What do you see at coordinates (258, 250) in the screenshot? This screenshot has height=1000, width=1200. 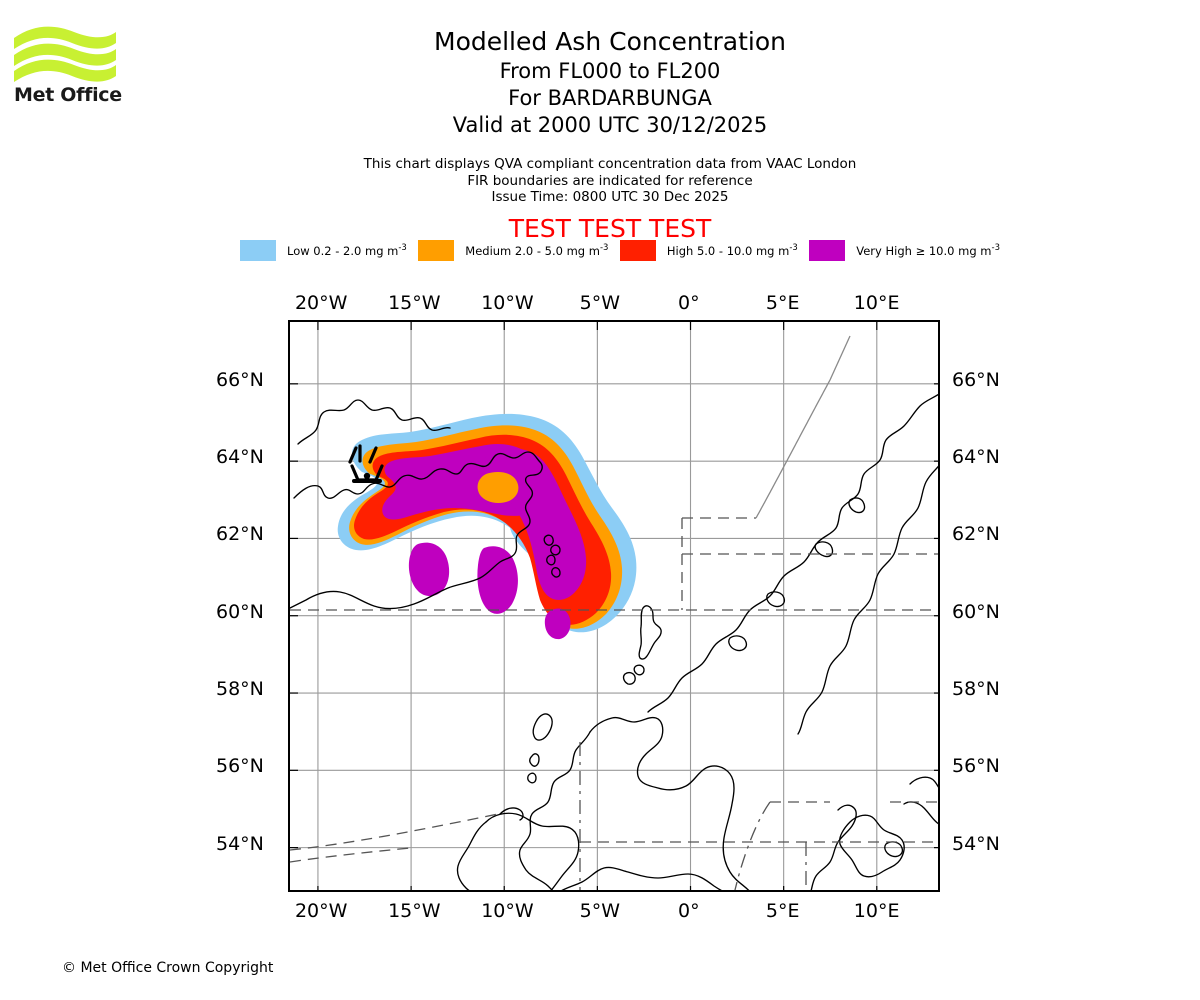 I see `legend-swatch-low` at bounding box center [258, 250].